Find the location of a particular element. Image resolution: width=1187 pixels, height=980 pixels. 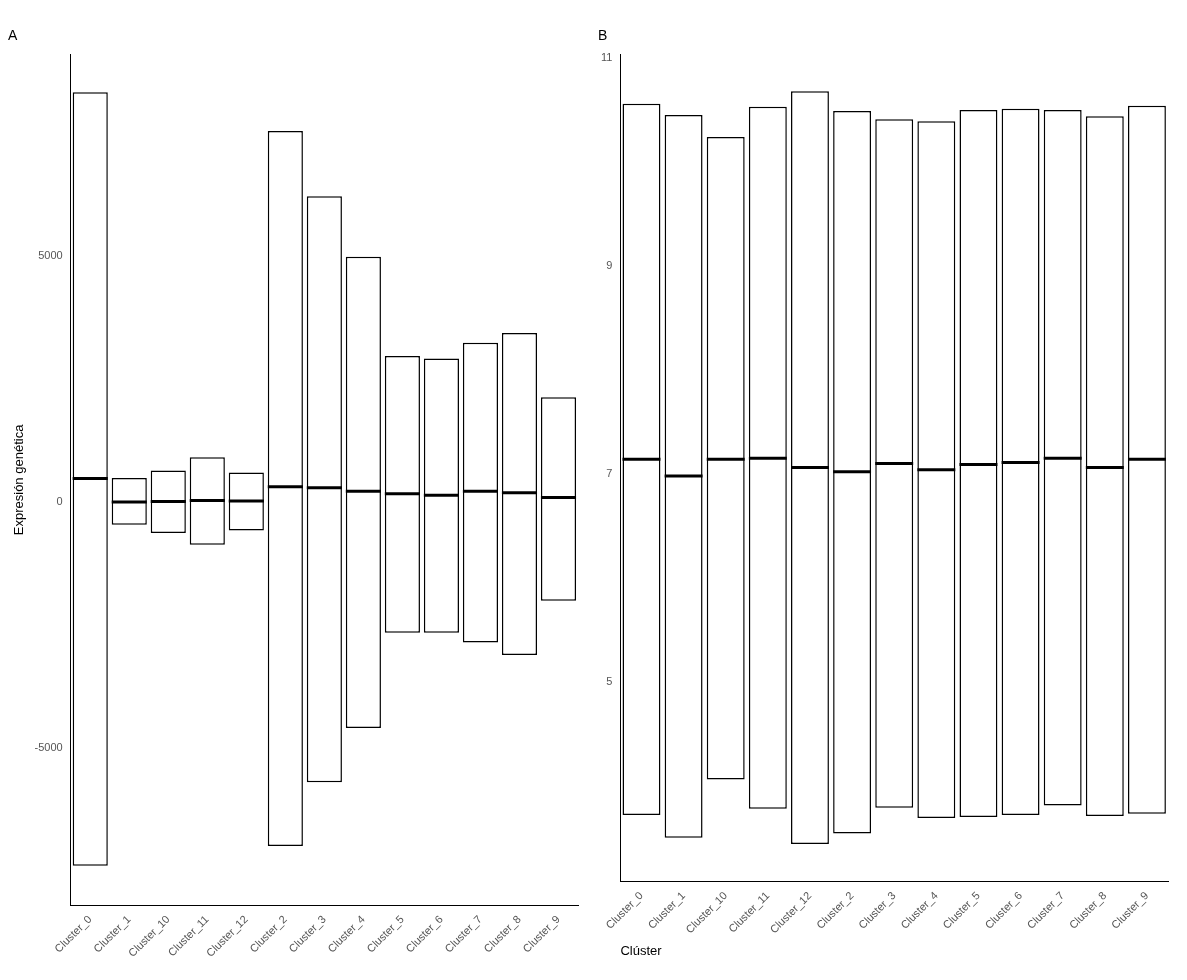

x-axis-title: Clúster is located at coordinates (641, 950).